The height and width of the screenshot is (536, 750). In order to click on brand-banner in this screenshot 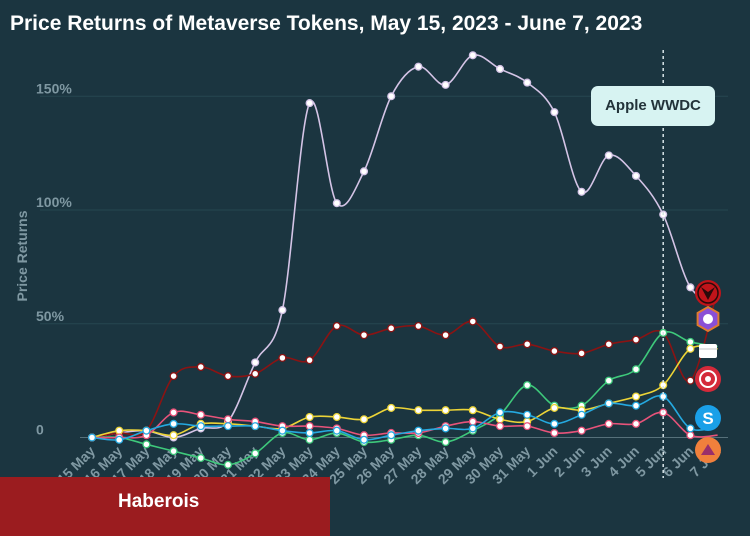, I will do `click(165, 506)`.